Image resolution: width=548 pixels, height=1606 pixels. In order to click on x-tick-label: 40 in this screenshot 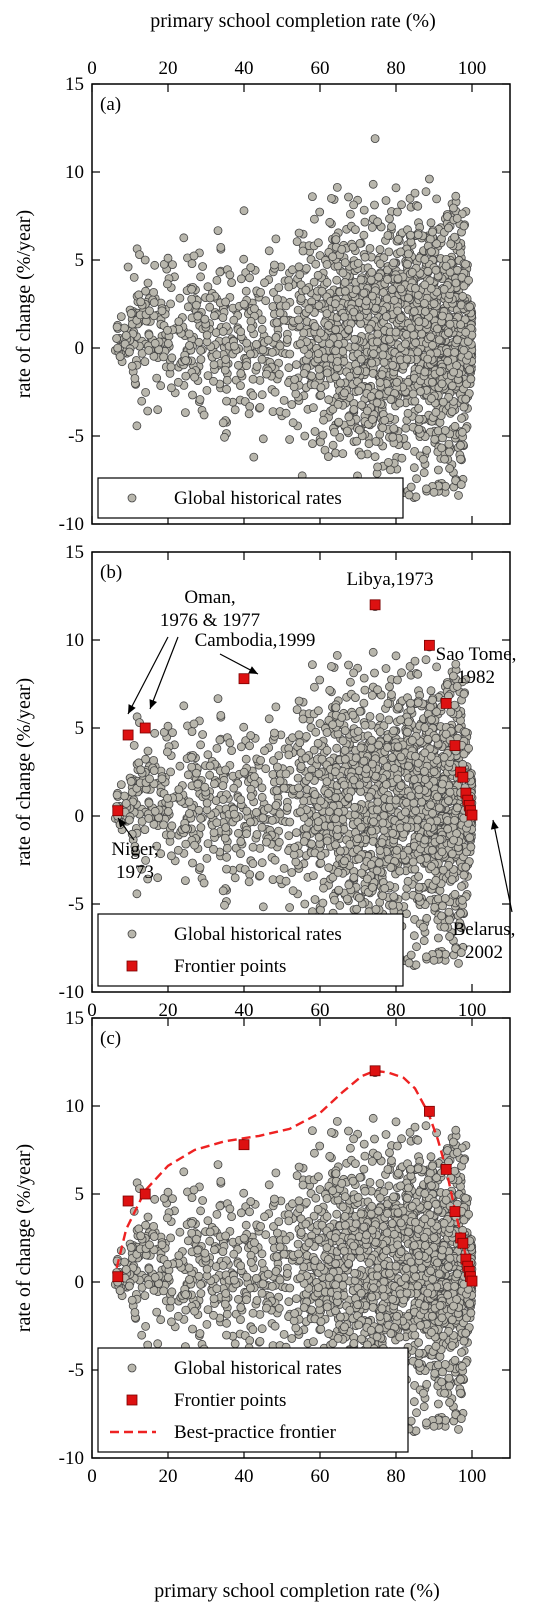, I will do `click(244, 1476)`.